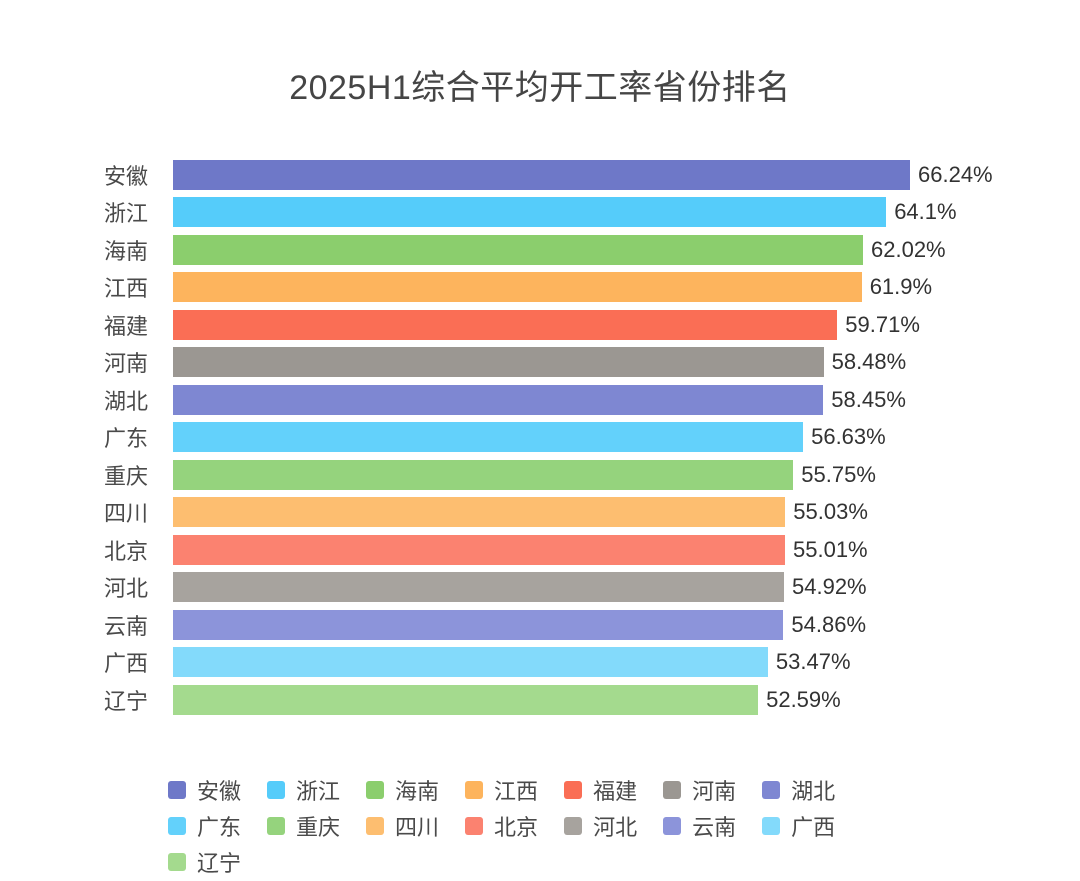 The image size is (1080, 881). Describe the element at coordinates (714, 791) in the screenshot. I see `legend-label: 河南` at that location.